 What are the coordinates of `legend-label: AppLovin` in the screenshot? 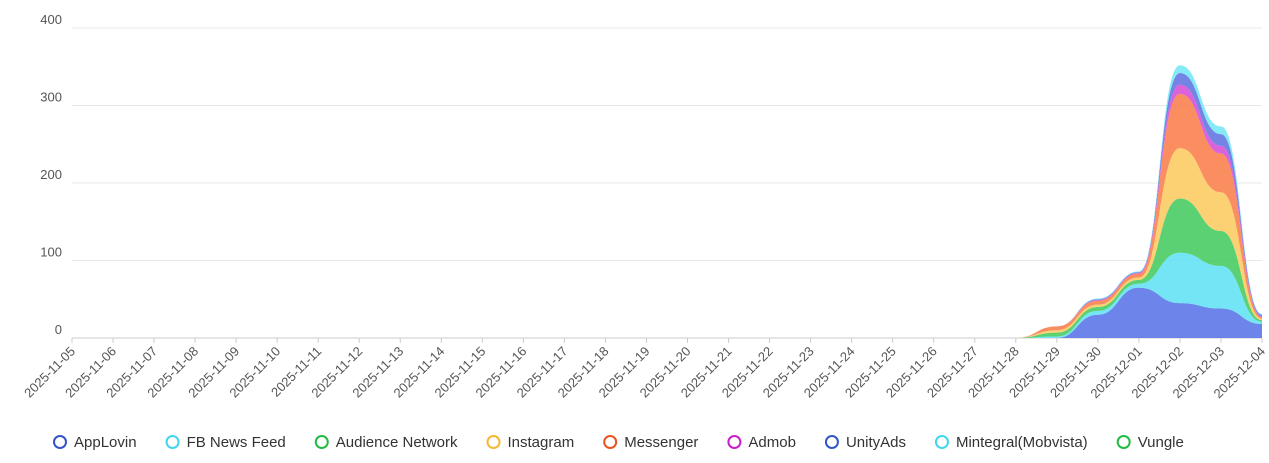 It's located at (105, 442).